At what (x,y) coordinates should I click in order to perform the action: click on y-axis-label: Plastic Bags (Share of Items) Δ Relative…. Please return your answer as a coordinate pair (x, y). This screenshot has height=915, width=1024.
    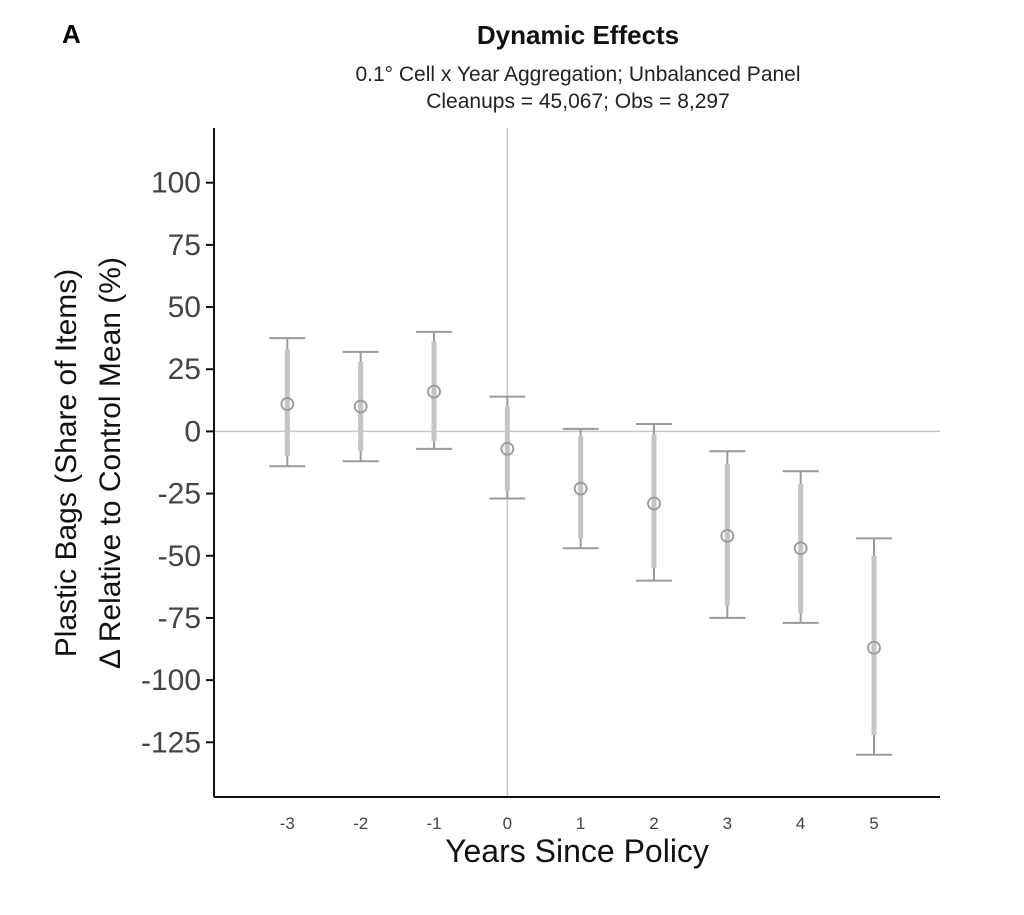
    Looking at the image, I should click on (88, 463).